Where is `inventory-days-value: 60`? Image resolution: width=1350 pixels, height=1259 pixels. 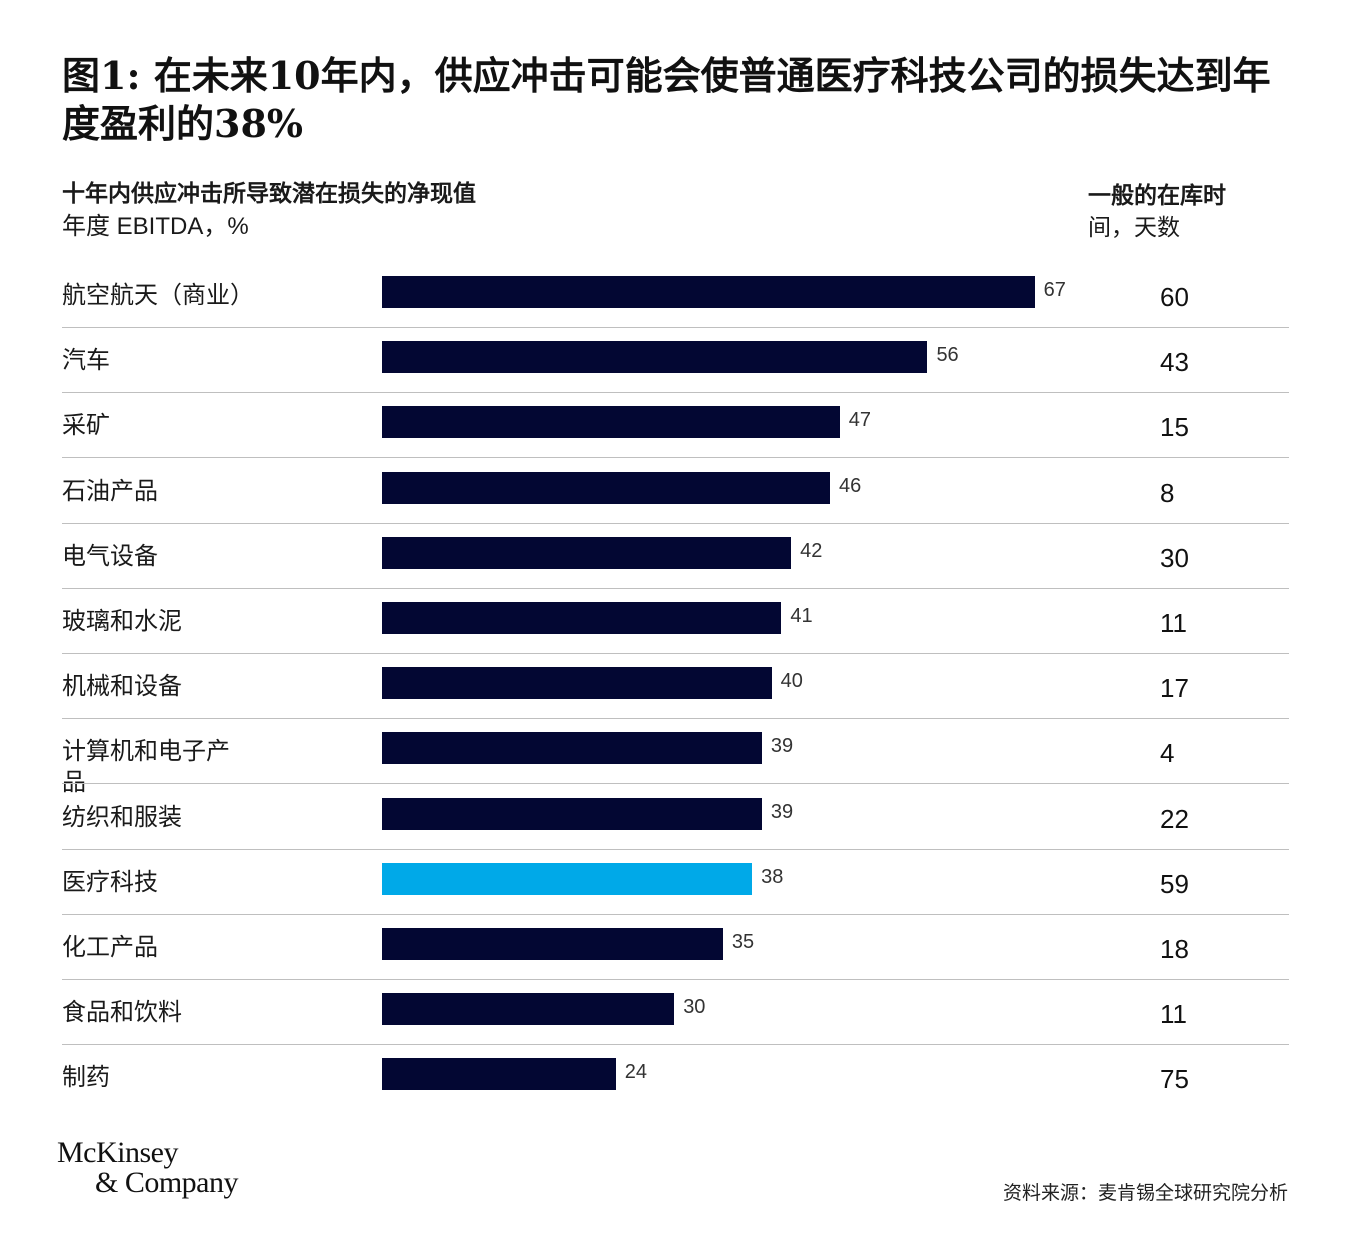
inventory-days-value: 60 is located at coordinates (1174, 297).